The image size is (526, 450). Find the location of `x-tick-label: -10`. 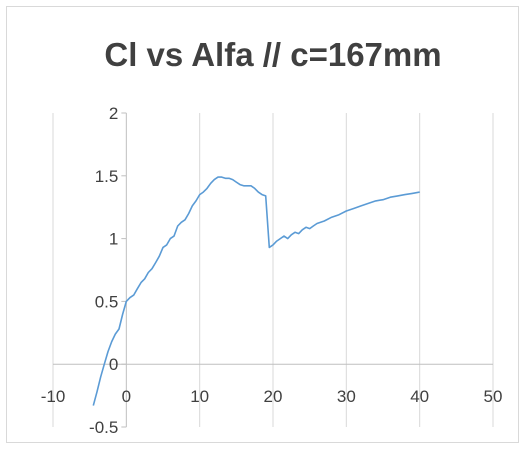

x-tick-label: -10 is located at coordinates (53, 396).